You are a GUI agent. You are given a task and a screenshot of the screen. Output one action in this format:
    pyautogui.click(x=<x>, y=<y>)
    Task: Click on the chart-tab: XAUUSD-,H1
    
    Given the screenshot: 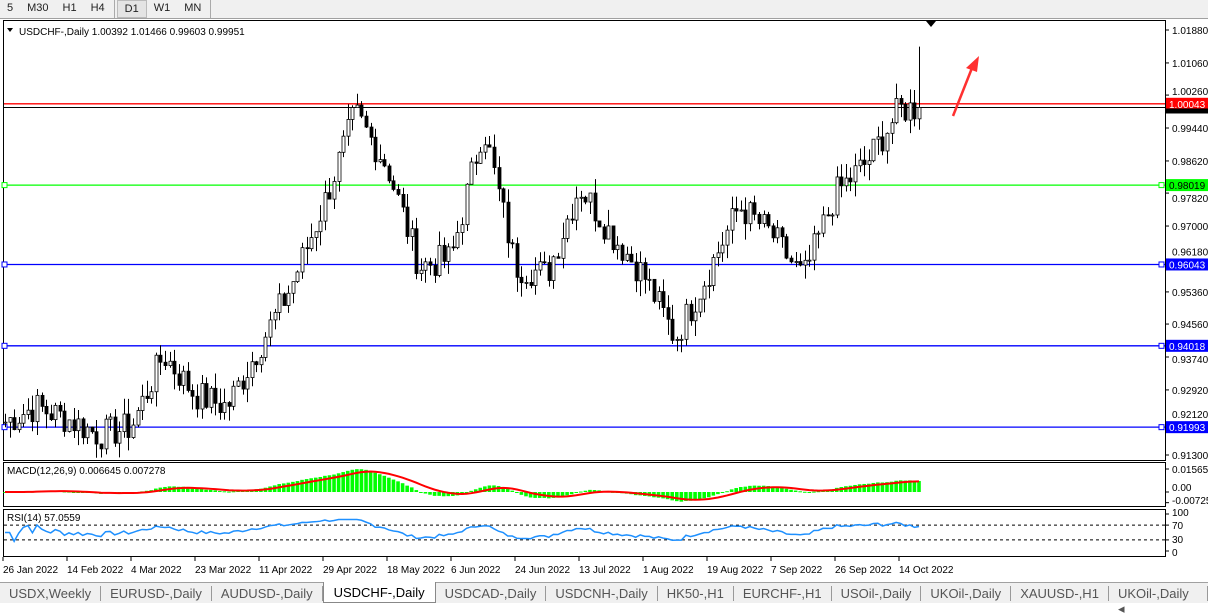 What is the action you would take?
    pyautogui.click(x=1060, y=593)
    